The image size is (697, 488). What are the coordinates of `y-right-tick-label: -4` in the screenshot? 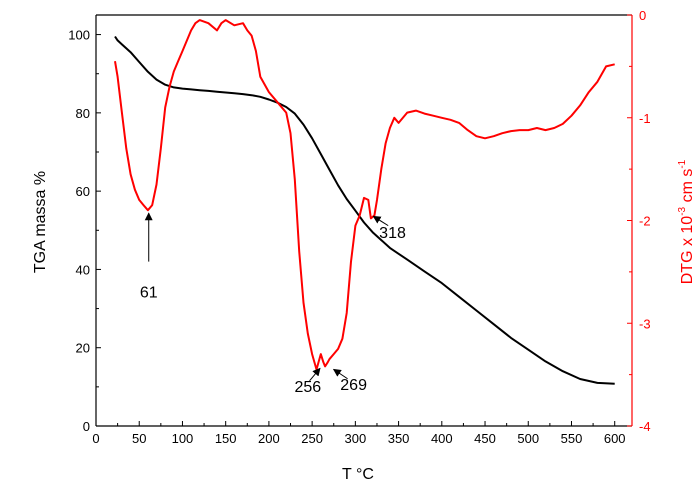 It's located at (645, 426).